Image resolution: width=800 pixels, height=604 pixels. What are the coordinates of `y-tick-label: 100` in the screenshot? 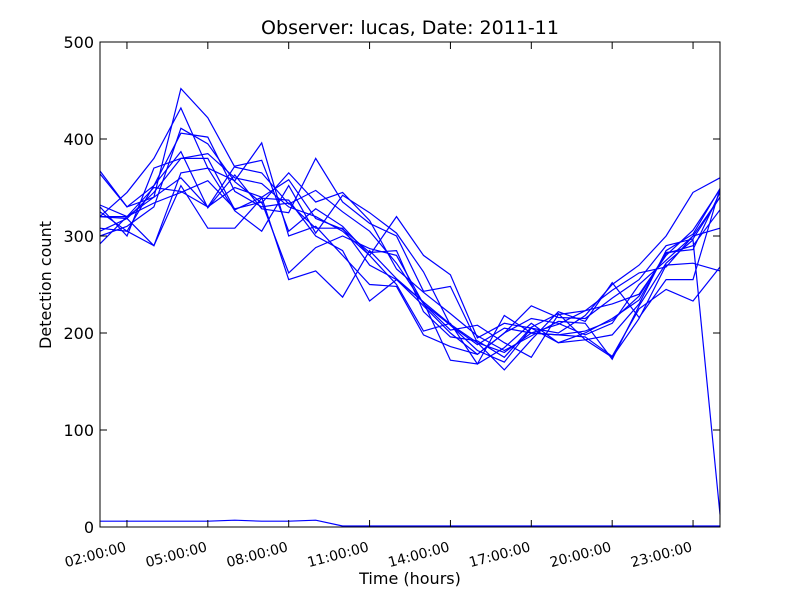 It's located at (78, 430).